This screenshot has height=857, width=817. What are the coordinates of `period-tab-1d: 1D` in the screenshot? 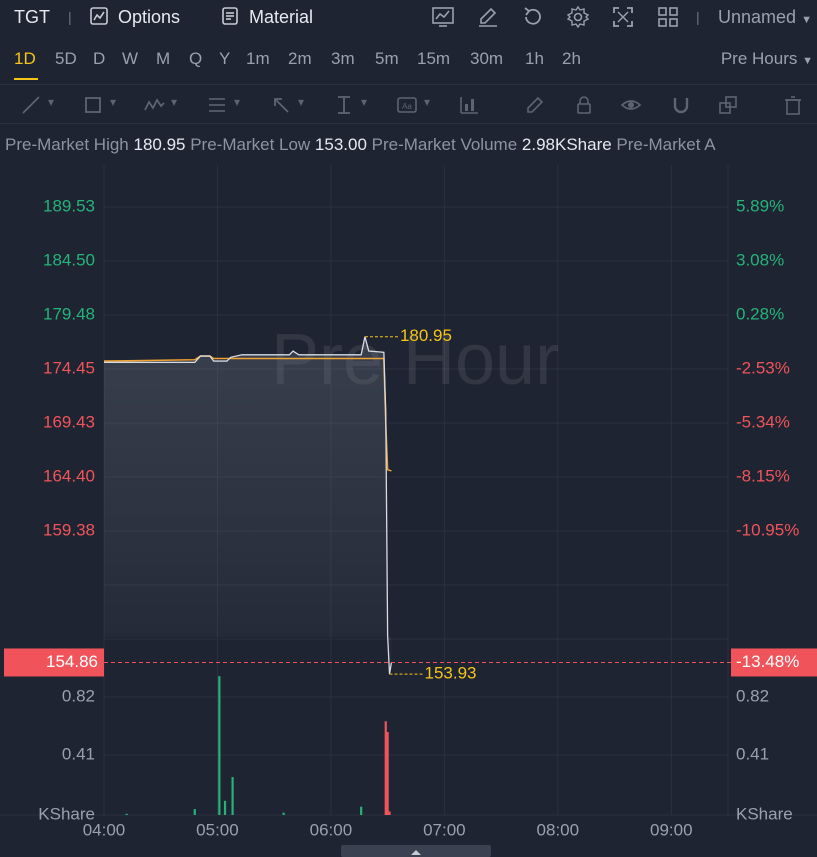 It's located at (25, 58).